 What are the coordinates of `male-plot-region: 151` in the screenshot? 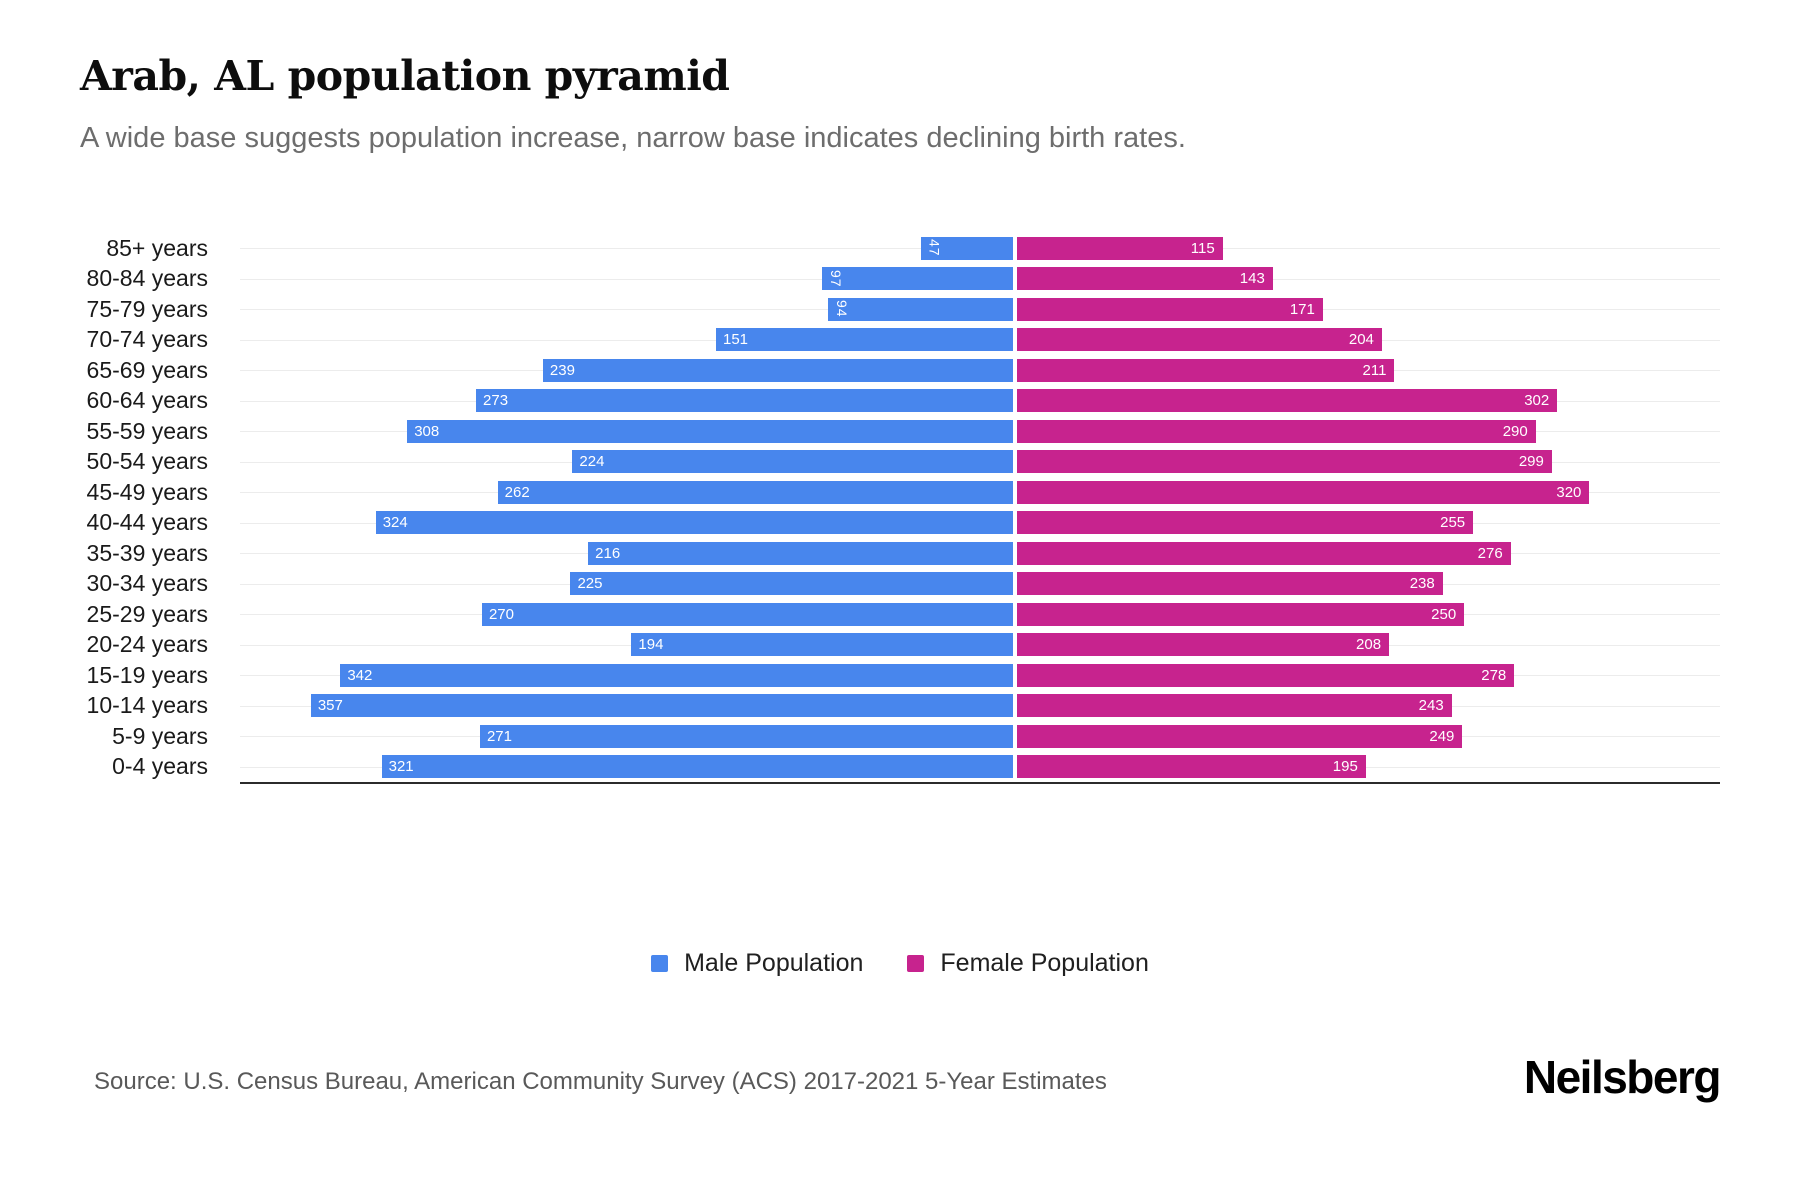 It's located at (626, 340).